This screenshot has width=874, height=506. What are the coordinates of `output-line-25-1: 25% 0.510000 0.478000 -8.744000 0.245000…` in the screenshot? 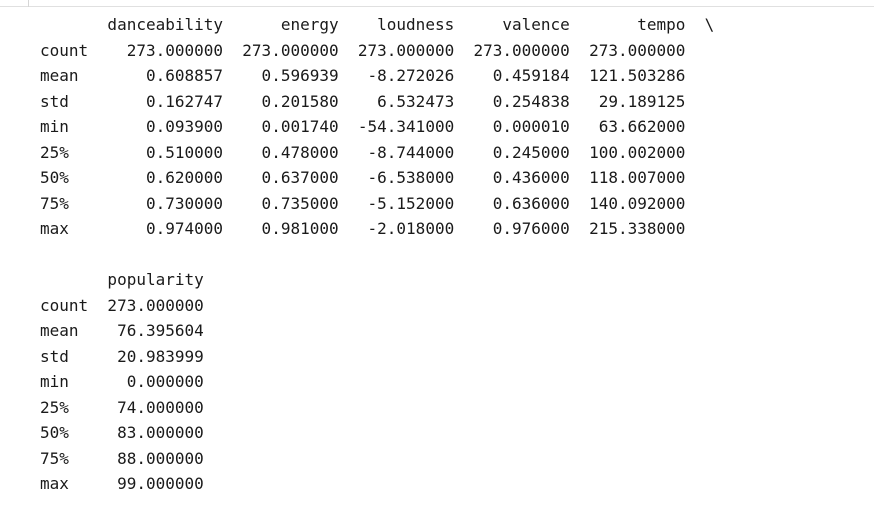 It's located at (372, 152).